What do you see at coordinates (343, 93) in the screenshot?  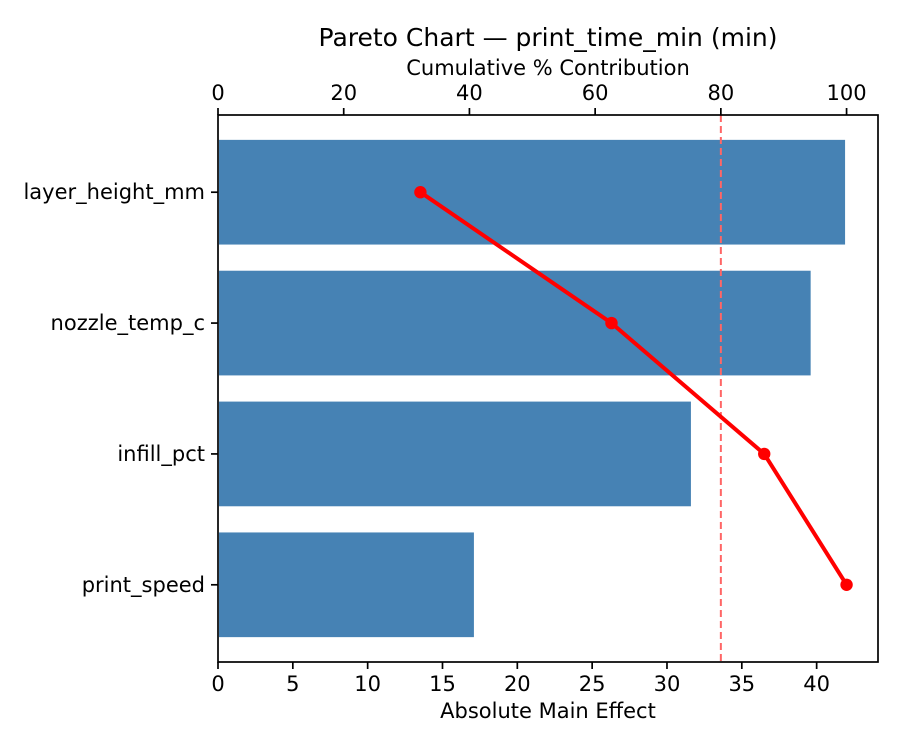 I see `top-tick-label: 20` at bounding box center [343, 93].